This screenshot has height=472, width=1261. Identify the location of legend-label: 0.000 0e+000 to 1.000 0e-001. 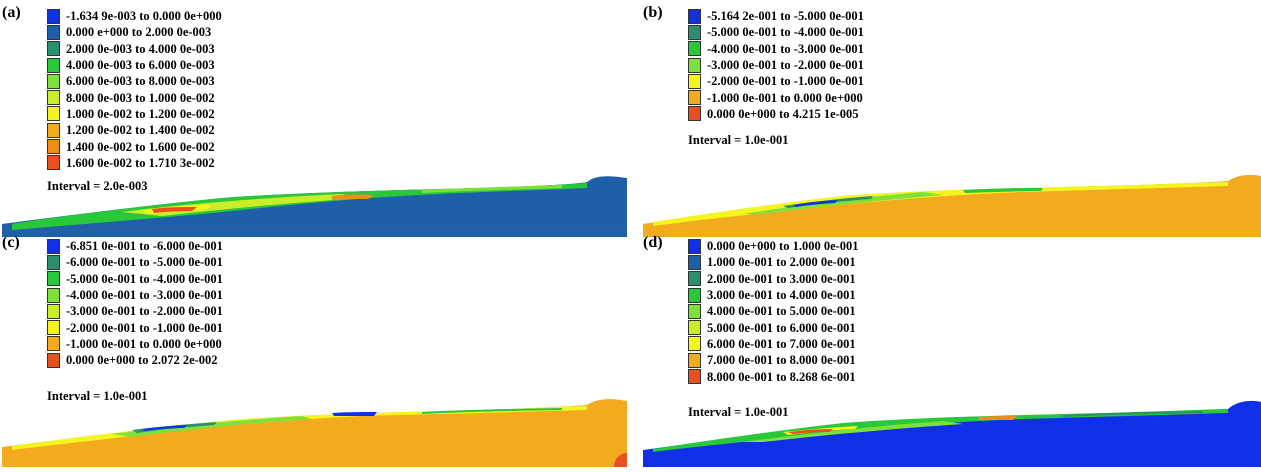
(783, 246).